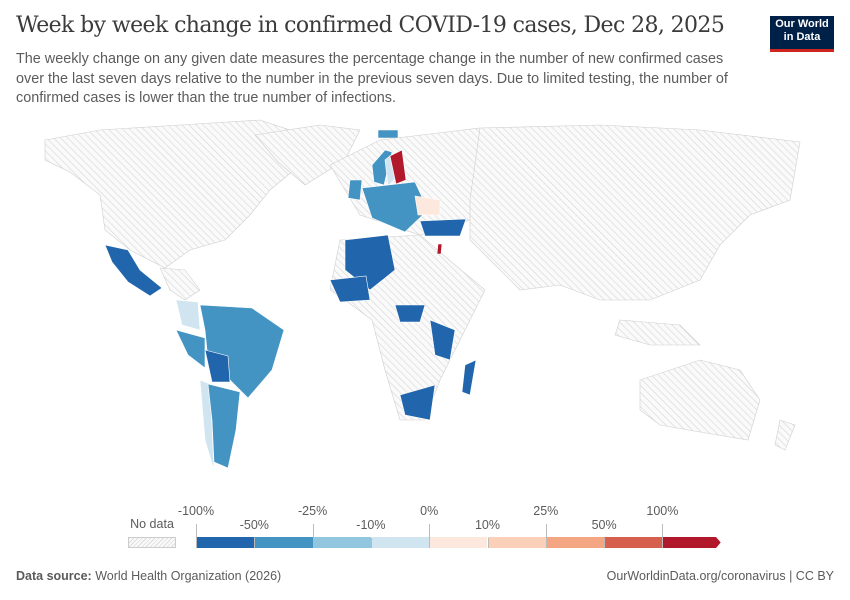 The width and height of the screenshot is (850, 600). What do you see at coordinates (196, 511) in the screenshot?
I see `legend-tick-label: -100%` at bounding box center [196, 511].